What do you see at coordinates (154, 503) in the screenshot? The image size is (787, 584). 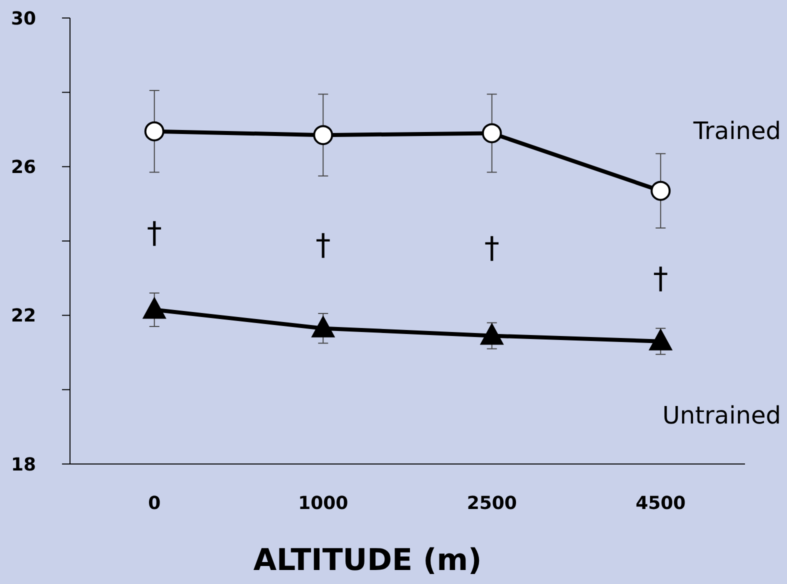 I see `x-tick-label: 0` at bounding box center [154, 503].